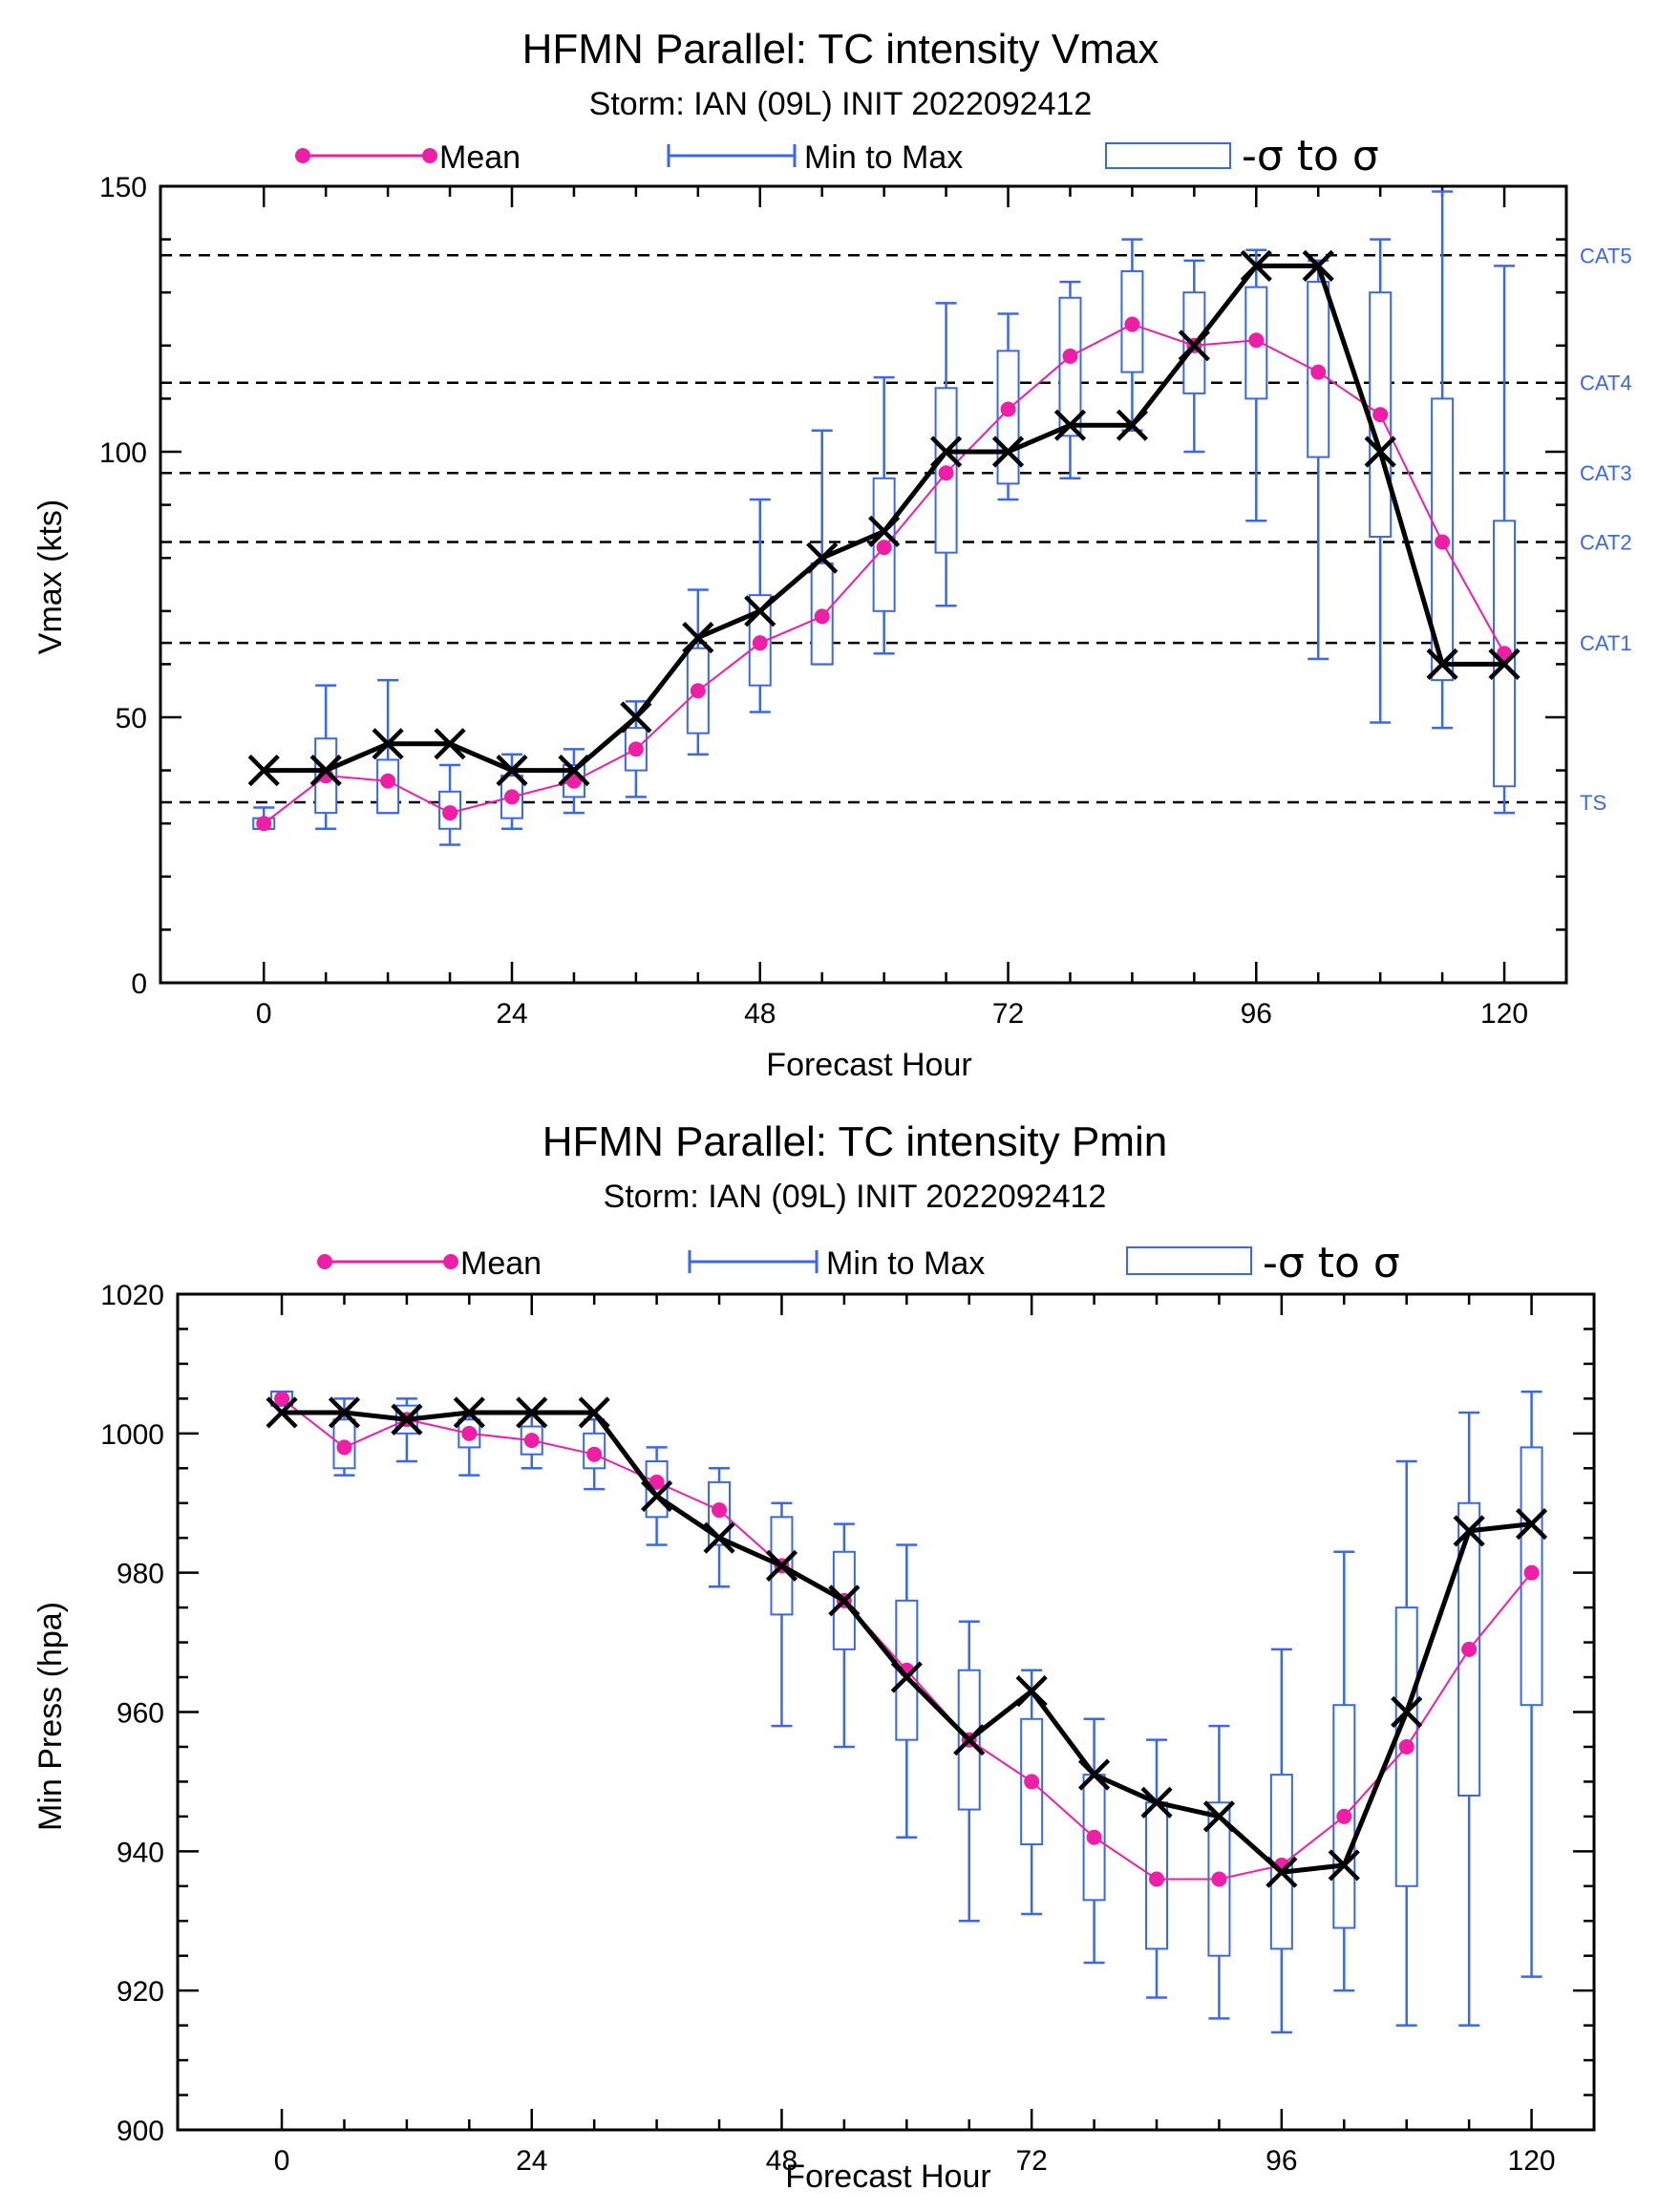  What do you see at coordinates (131, 718) in the screenshot?
I see `y-tick-label: 50` at bounding box center [131, 718].